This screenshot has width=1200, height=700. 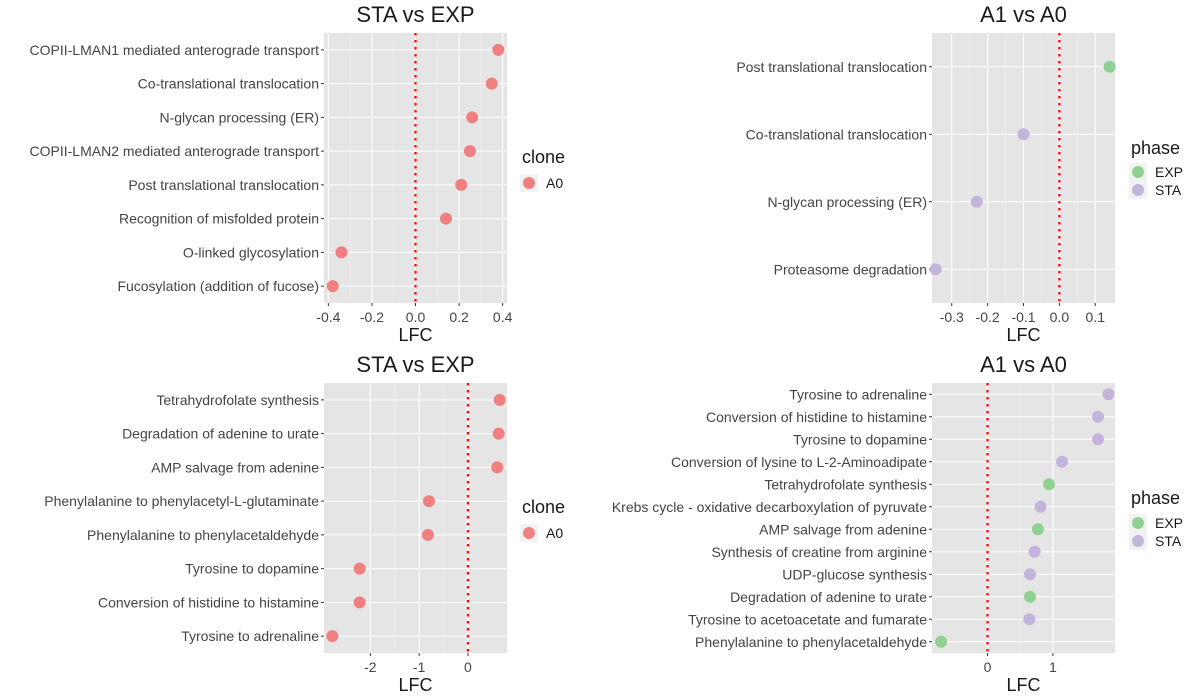 What do you see at coordinates (1096, 317) in the screenshot?
I see `x-tick-label: 0.1` at bounding box center [1096, 317].